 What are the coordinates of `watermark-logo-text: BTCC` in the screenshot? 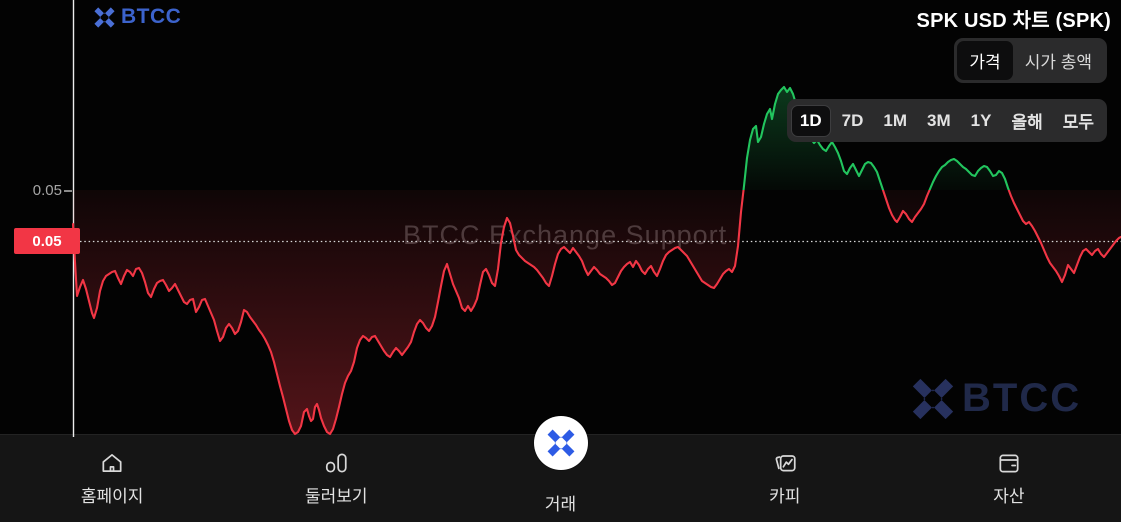 It's located at (1022, 398).